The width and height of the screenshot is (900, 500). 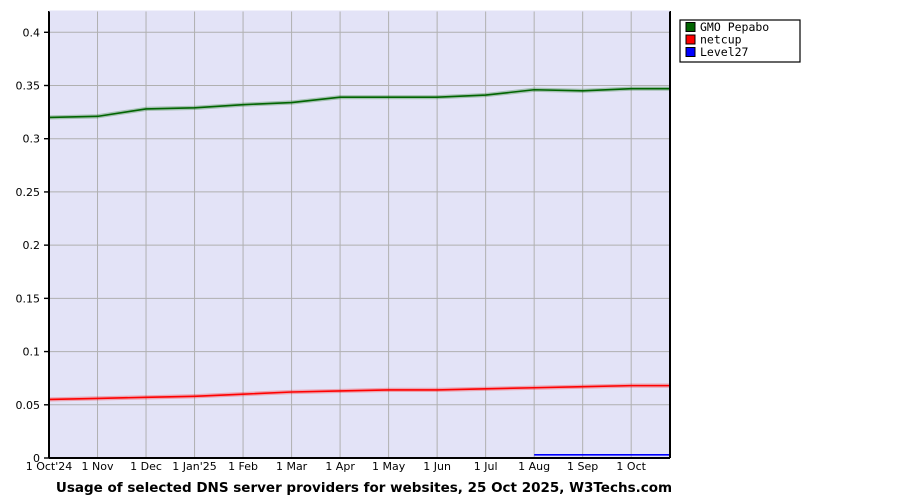 I want to click on series-gmo-pepabo, so click(x=359, y=103).